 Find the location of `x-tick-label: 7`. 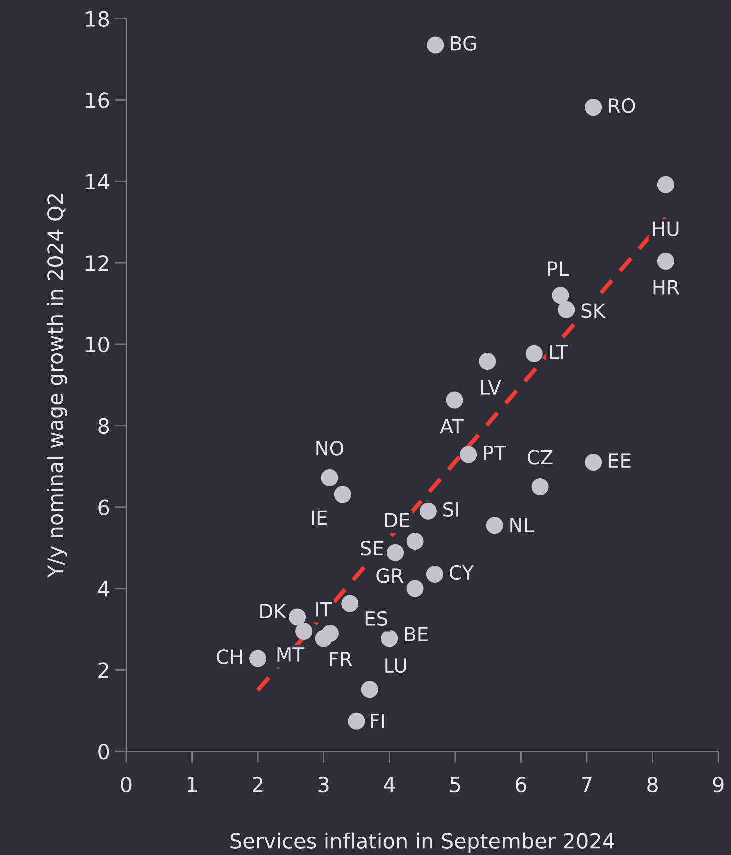

x-tick-label: 7 is located at coordinates (587, 784).